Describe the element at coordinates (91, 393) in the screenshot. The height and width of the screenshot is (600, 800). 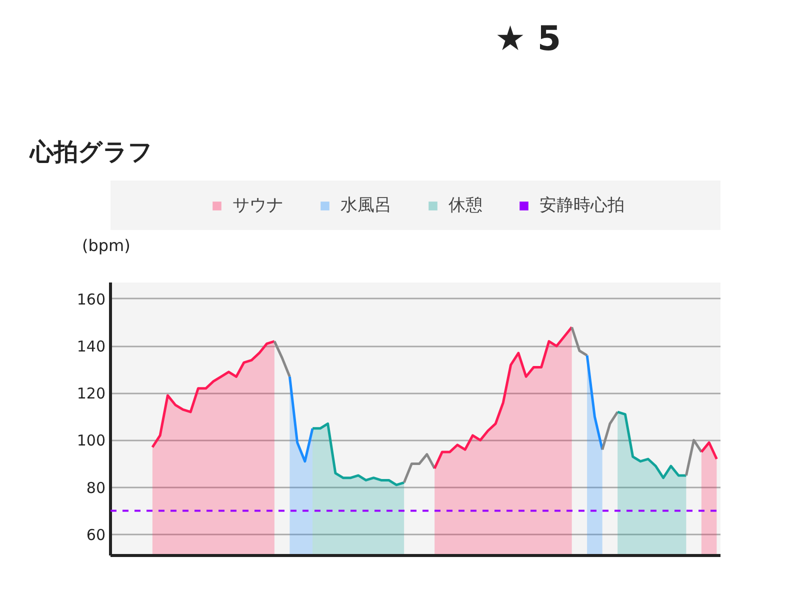
I see `y-tick-label: 120` at that location.